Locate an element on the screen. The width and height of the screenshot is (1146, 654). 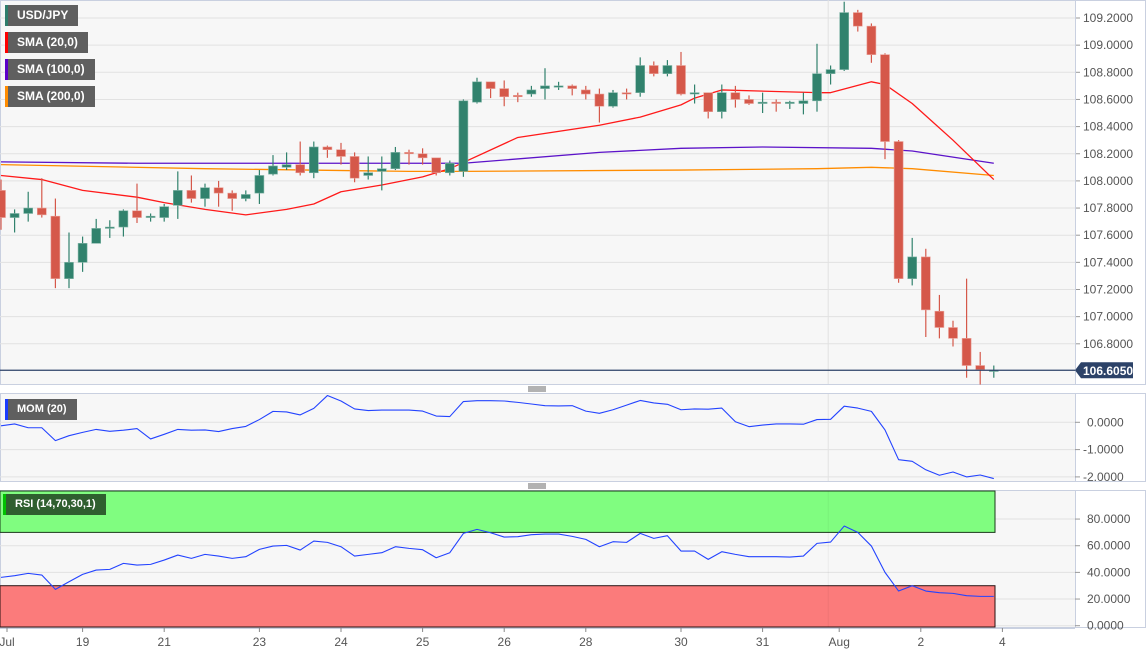
panel-resize-handles is located at coordinates (537, 437).